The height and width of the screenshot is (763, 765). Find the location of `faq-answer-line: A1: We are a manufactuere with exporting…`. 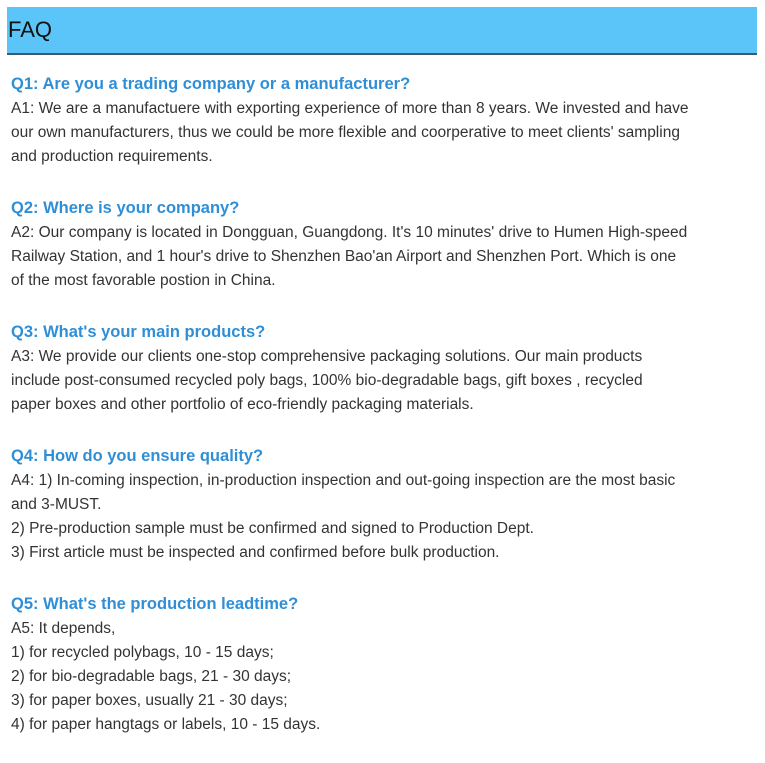

faq-answer-line: A1: We are a manufactuere with exporting… is located at coordinates (350, 108).